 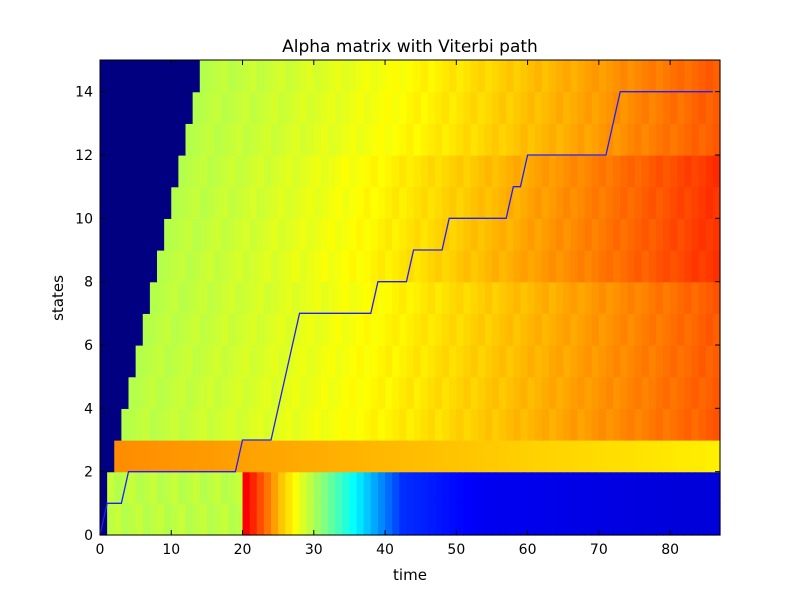 I want to click on y-tick-label: 12, so click(x=84, y=156).